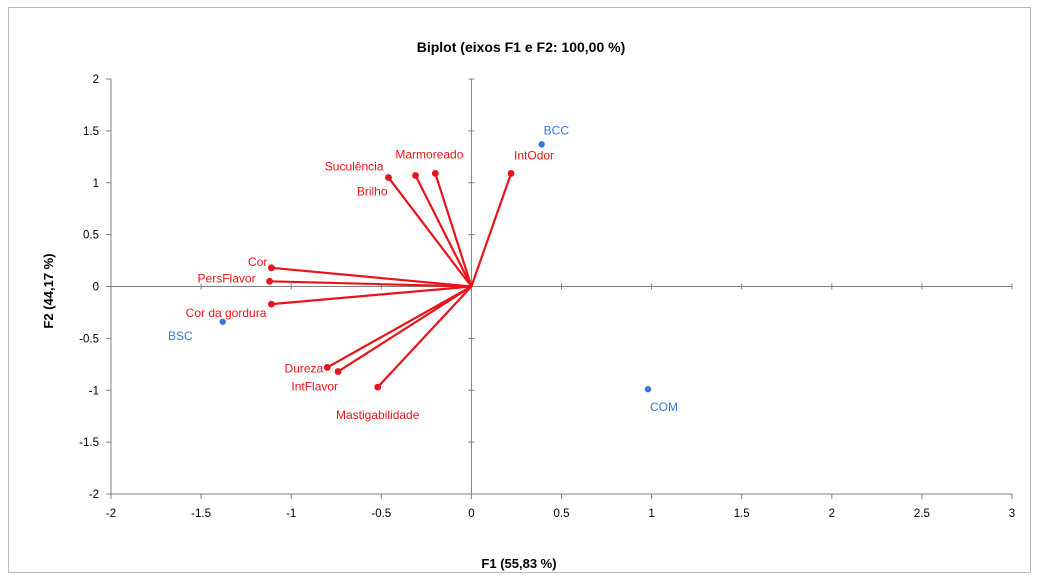  Describe the element at coordinates (664, 407) in the screenshot. I see `observation-label: COM` at that location.